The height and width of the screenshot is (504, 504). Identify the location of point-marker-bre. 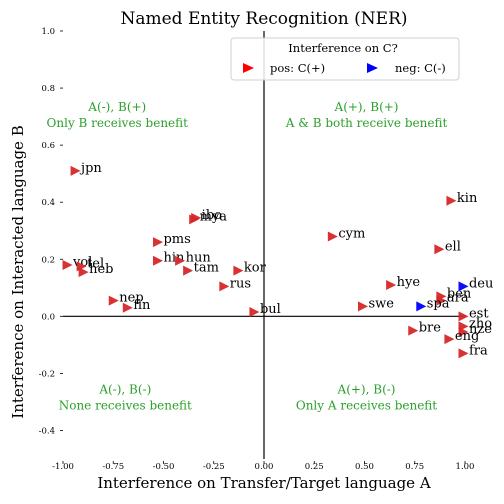
(413, 330).